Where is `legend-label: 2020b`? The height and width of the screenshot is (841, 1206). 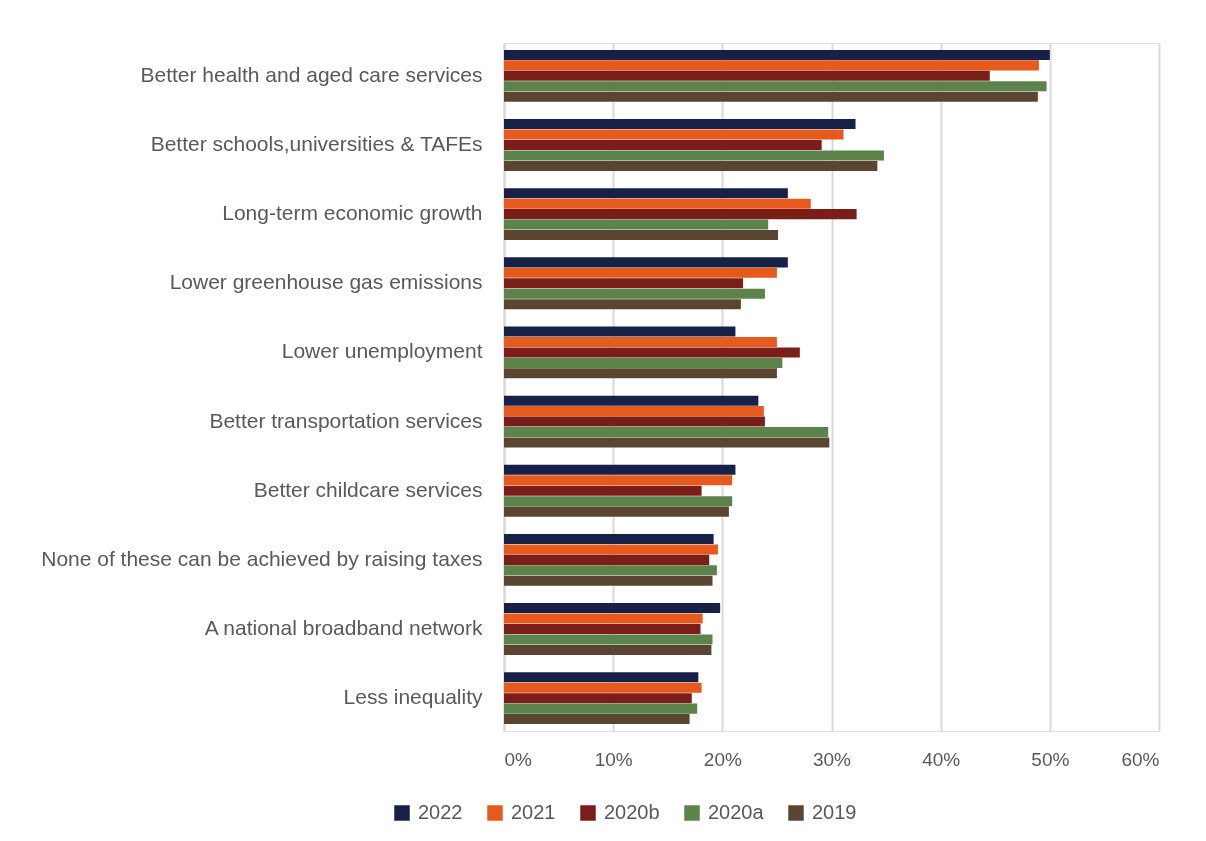 legend-label: 2020b is located at coordinates (632, 812).